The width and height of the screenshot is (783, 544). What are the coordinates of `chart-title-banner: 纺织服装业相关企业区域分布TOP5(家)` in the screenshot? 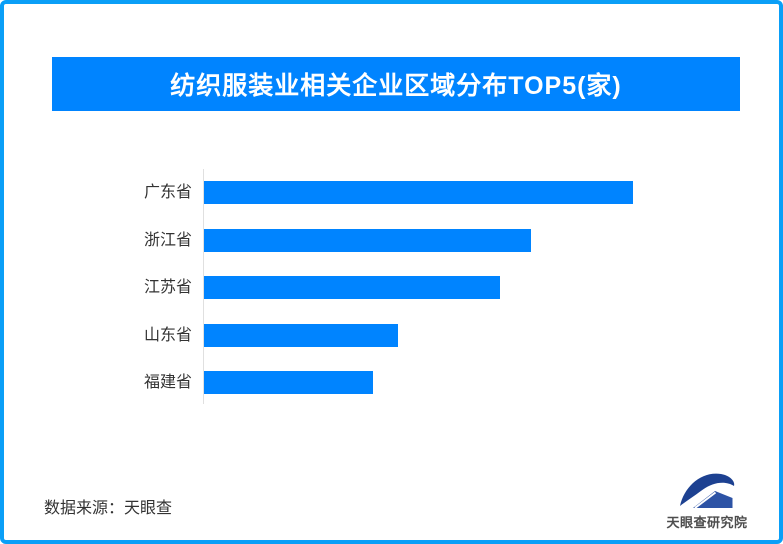 It's located at (396, 84).